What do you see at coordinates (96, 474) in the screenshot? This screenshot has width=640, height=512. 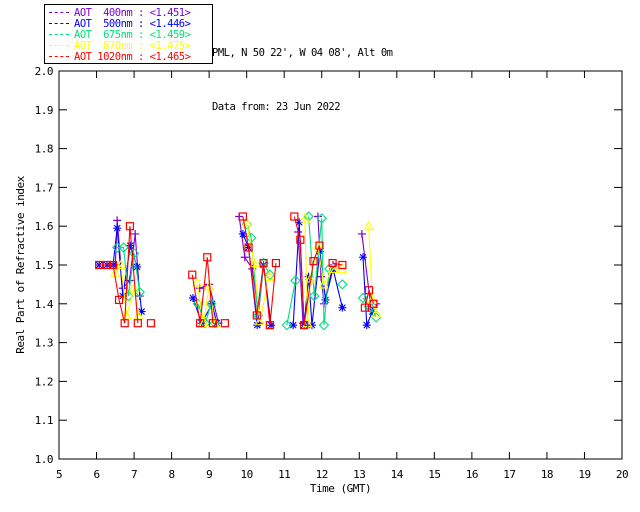 I see `svg-text: 6` at bounding box center [96, 474].